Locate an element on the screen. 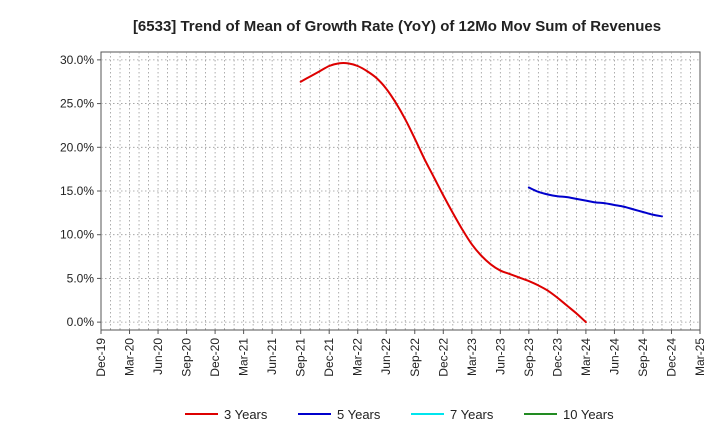 The image size is (720, 440). x-tick-label: Dec-19 is located at coordinates (101, 357).